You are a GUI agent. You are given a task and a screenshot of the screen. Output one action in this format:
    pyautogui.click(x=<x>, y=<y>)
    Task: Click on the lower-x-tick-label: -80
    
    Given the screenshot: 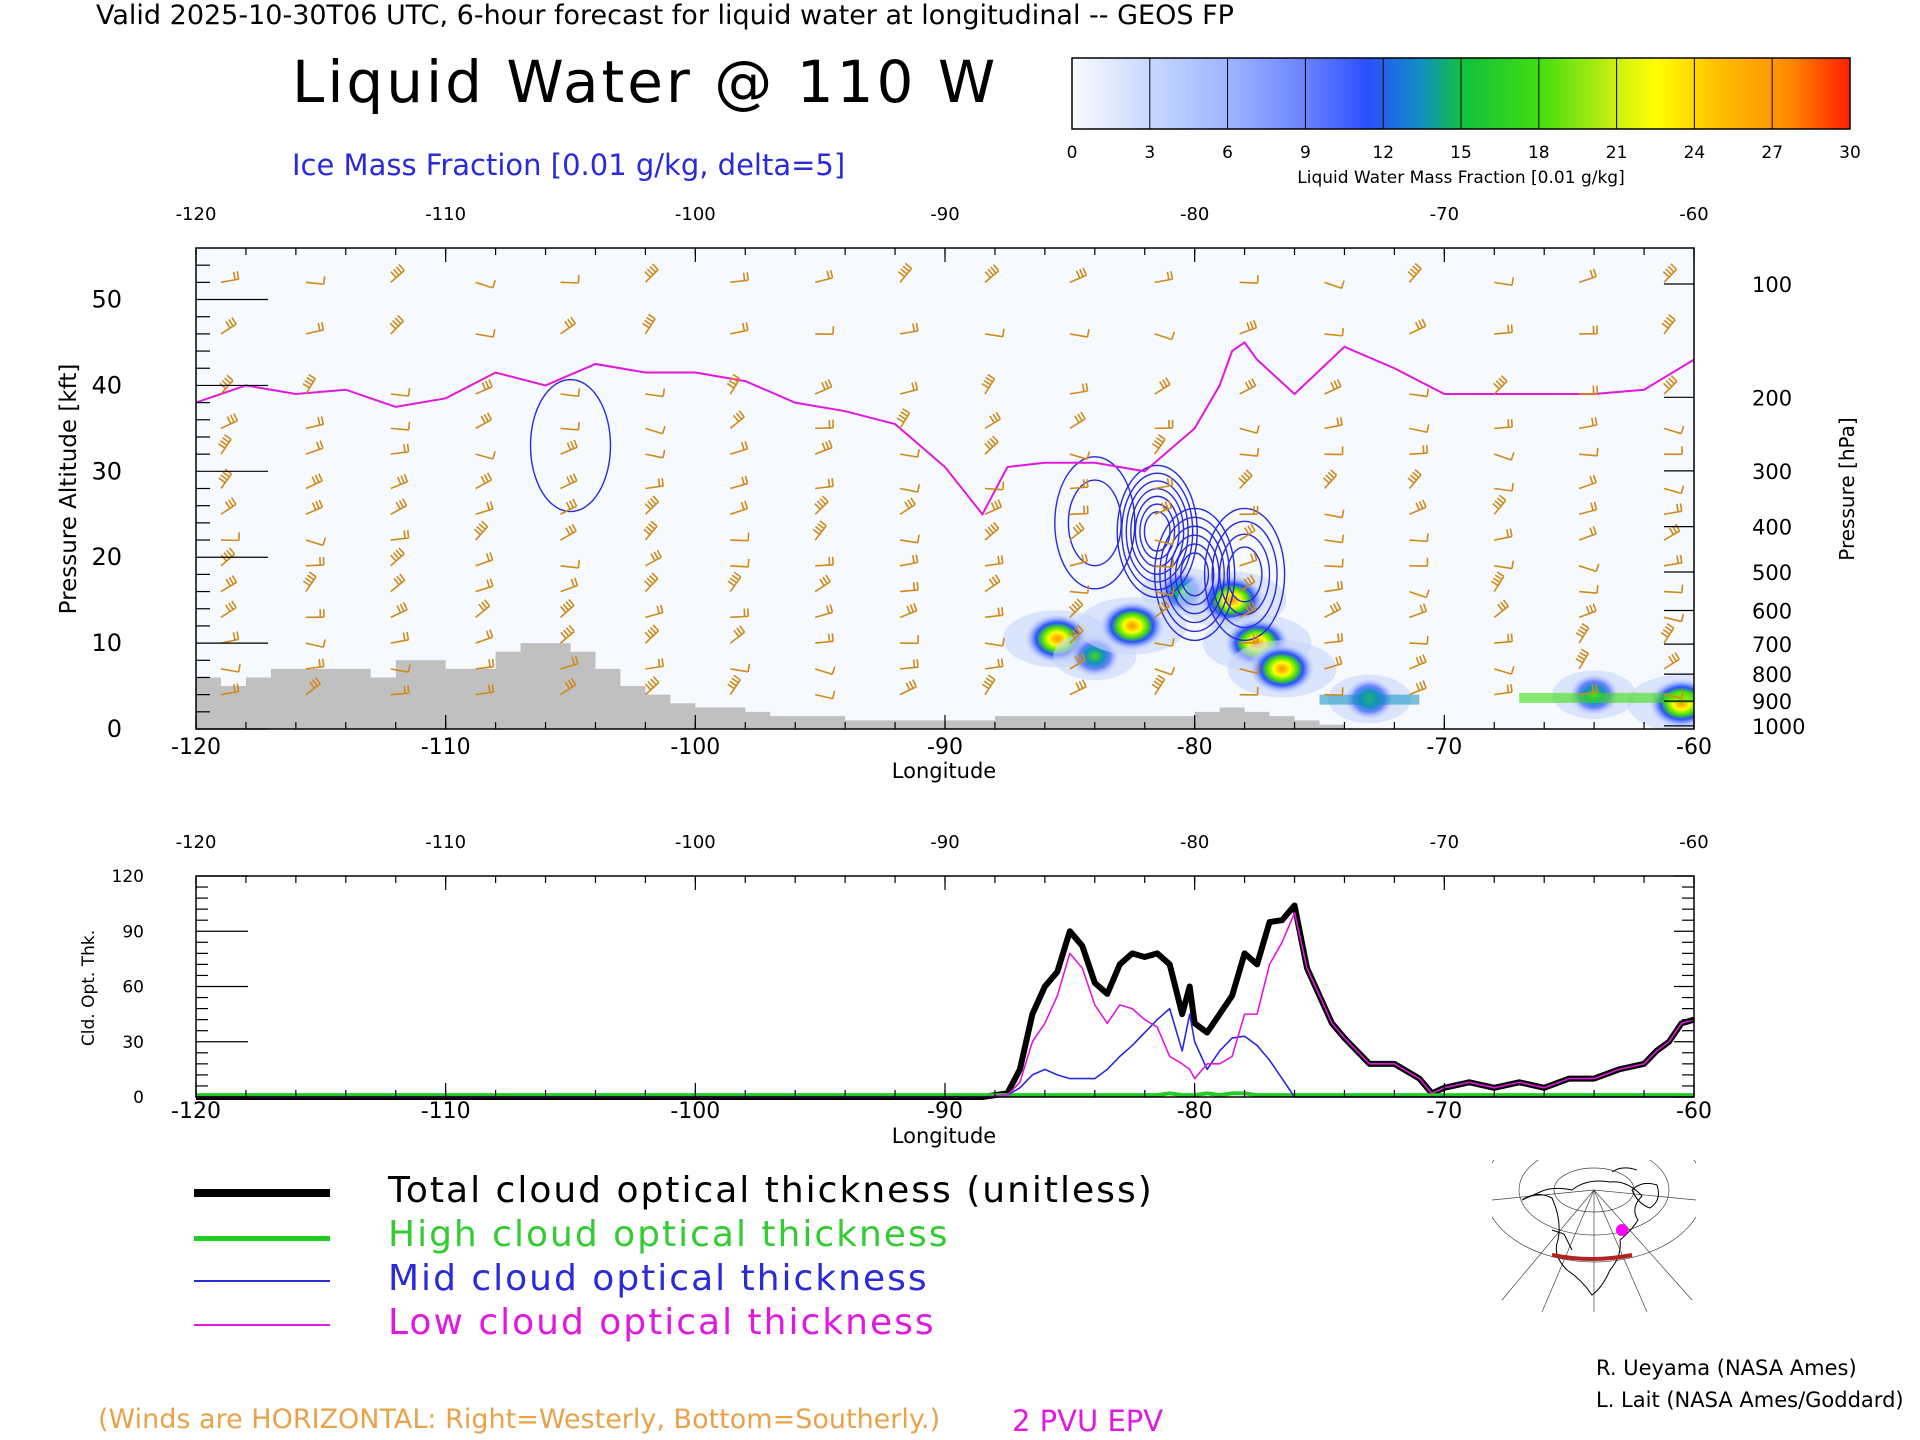 What is the action you would take?
    pyautogui.click(x=1195, y=1111)
    